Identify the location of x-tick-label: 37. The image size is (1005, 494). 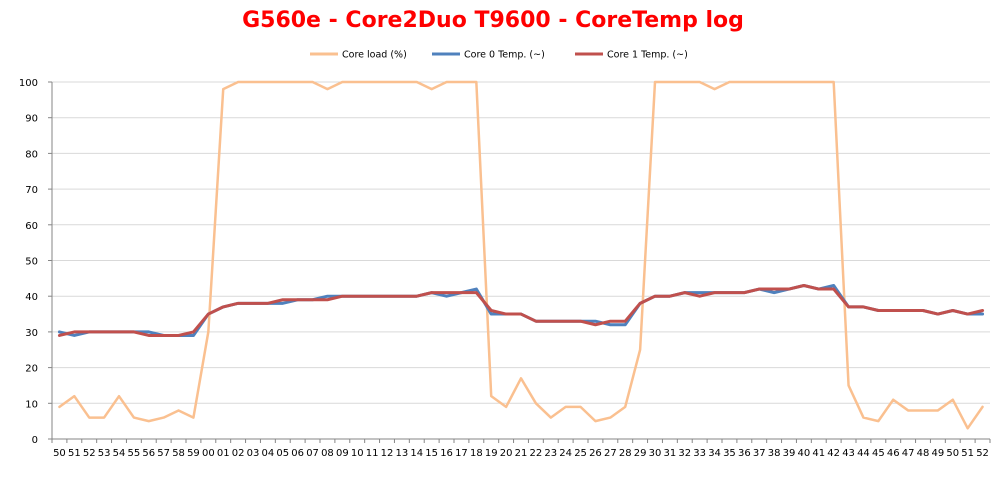
(759, 453).